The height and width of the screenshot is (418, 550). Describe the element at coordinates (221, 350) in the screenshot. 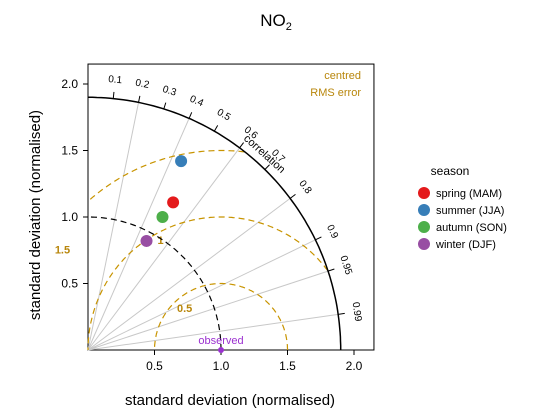

I see `observed-point` at that location.